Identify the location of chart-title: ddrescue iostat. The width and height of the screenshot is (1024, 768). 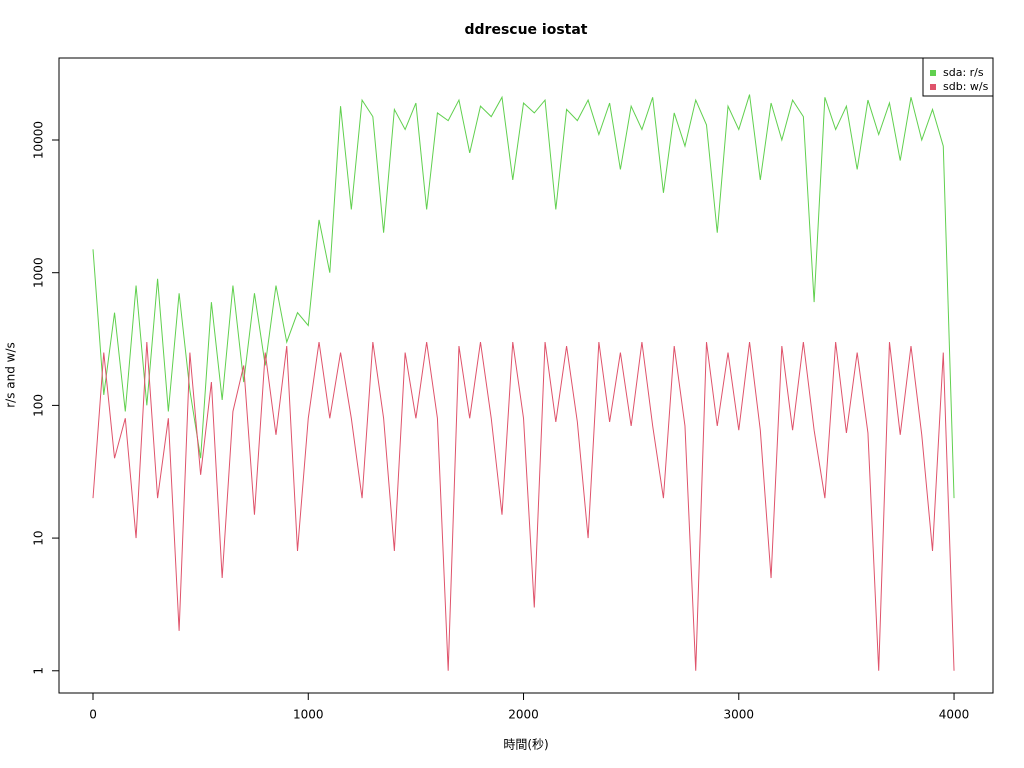
(526, 30).